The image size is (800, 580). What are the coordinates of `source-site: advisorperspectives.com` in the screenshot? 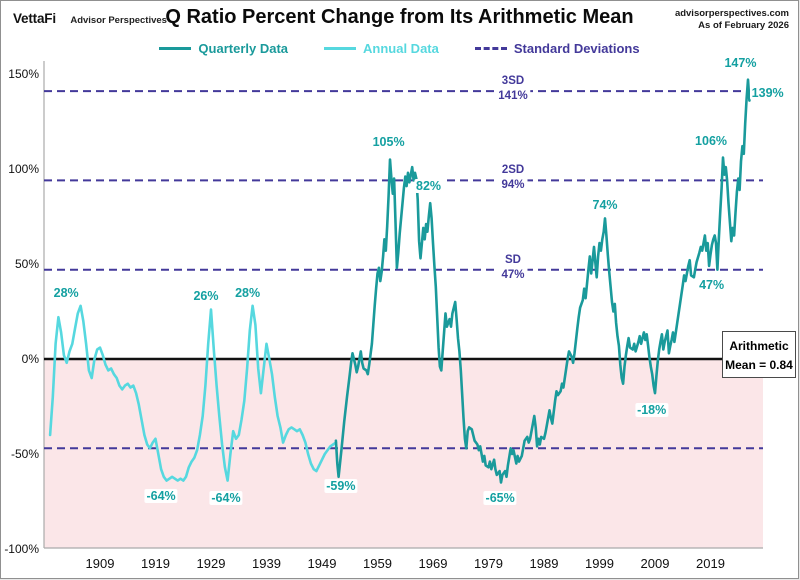 It's located at (731, 13).